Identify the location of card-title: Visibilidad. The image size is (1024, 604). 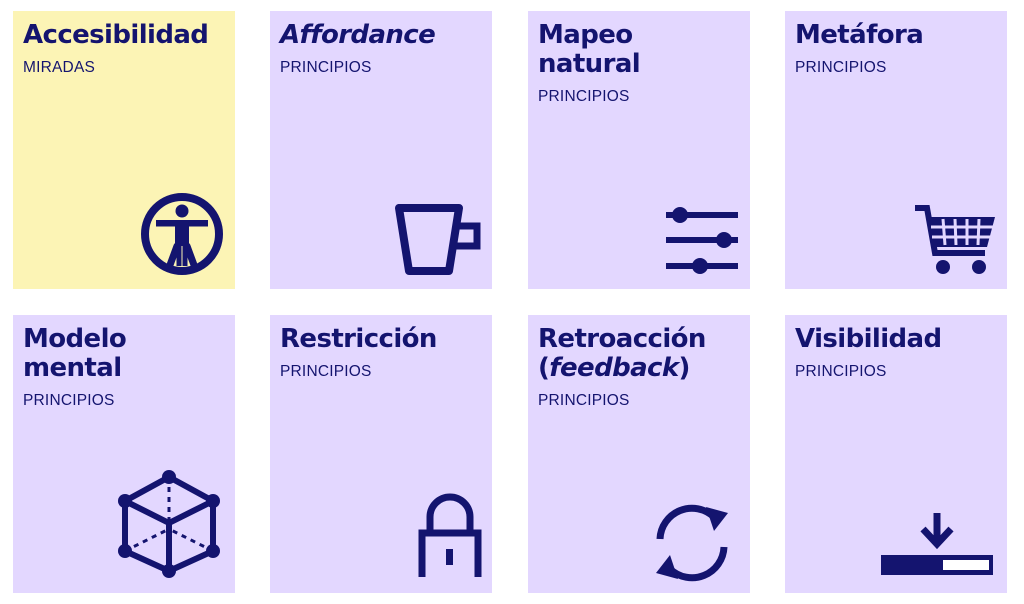
(868, 339).